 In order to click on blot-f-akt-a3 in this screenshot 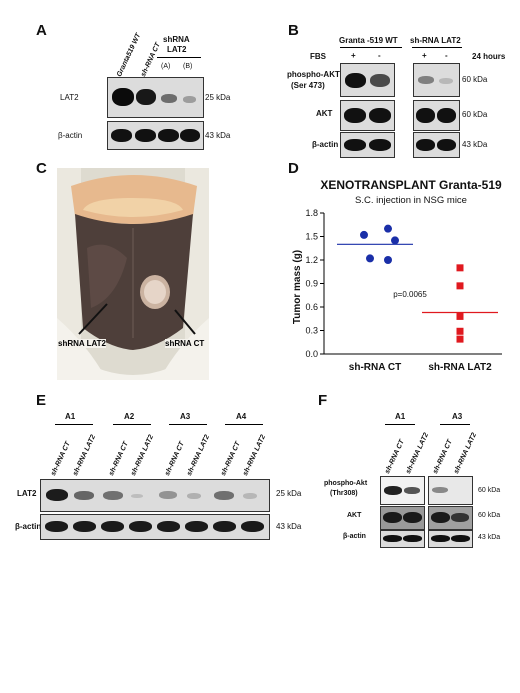, I will do `click(450, 518)`.